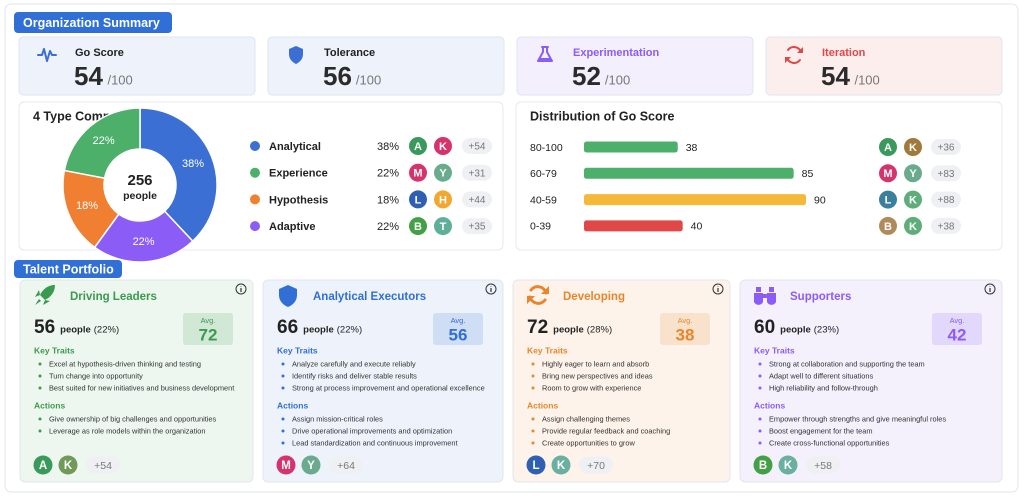 The width and height of the screenshot is (1024, 504). I want to click on score-label: Experimentation, so click(616, 53).